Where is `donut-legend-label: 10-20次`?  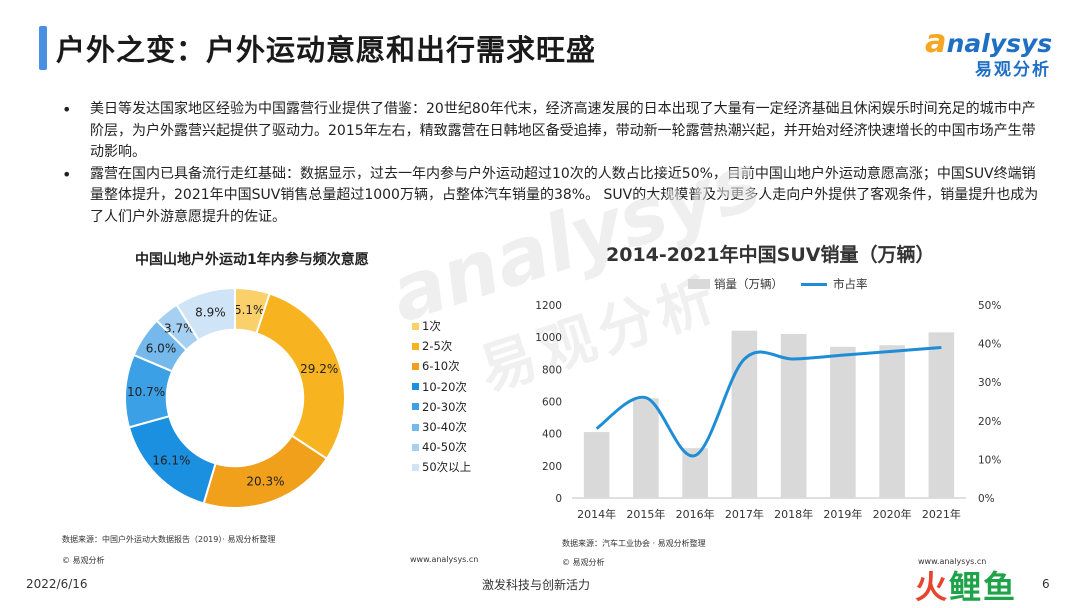 donut-legend-label: 10-20次 is located at coordinates (444, 386).